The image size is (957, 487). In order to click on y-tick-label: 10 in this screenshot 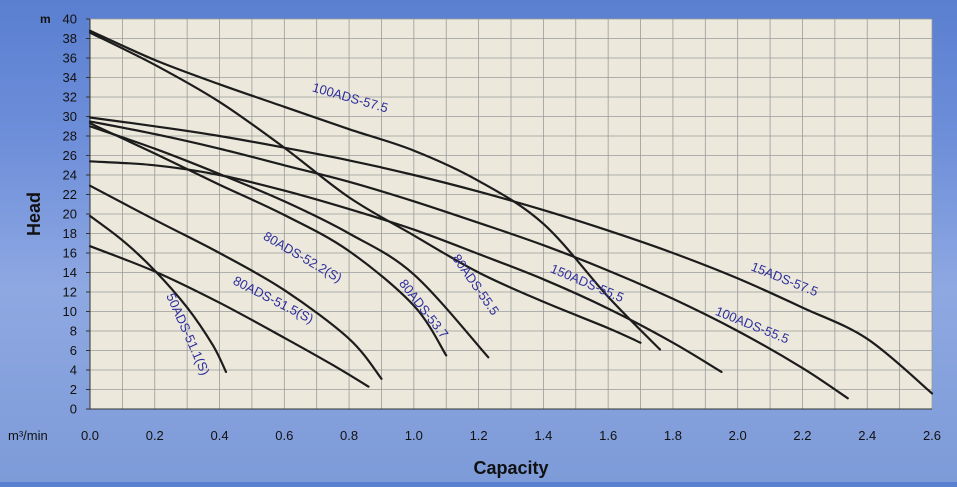, I will do `click(70, 311)`.